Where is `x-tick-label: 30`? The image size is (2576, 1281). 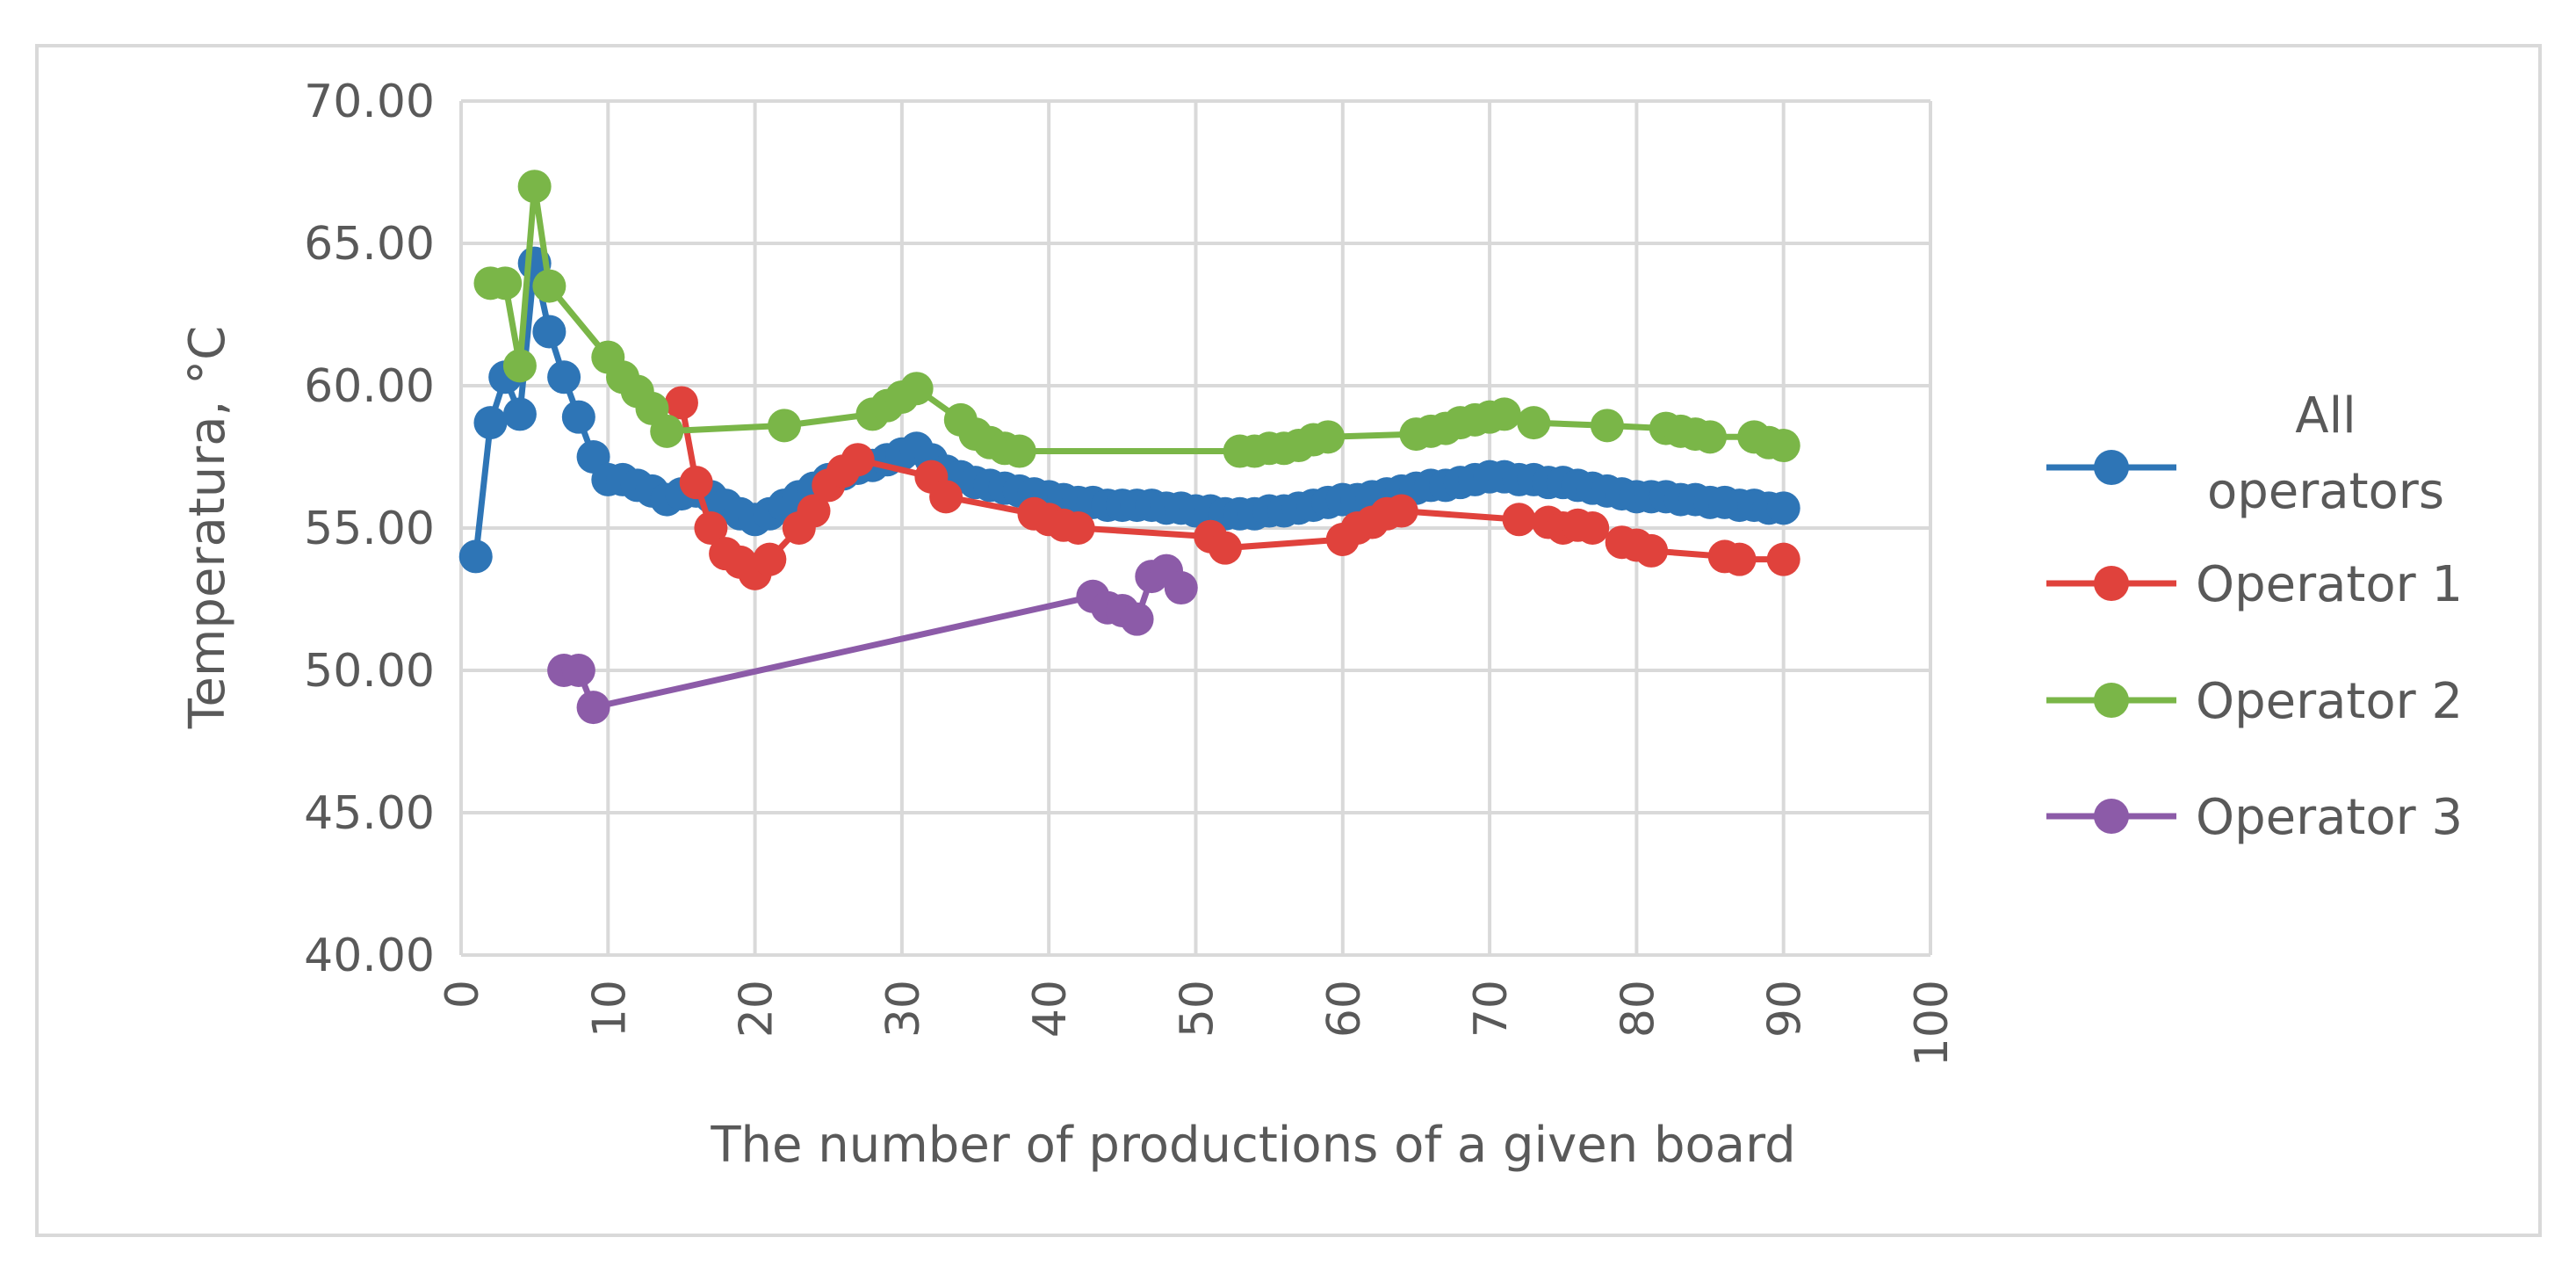
x-tick-label: 30 is located at coordinates (903, 1009).